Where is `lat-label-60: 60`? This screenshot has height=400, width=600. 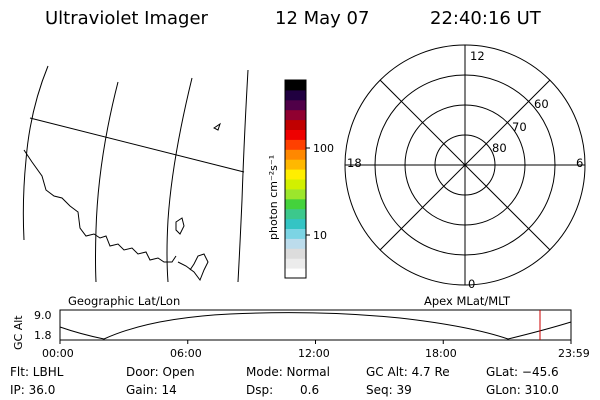 lat-label-60: 60 is located at coordinates (541, 104).